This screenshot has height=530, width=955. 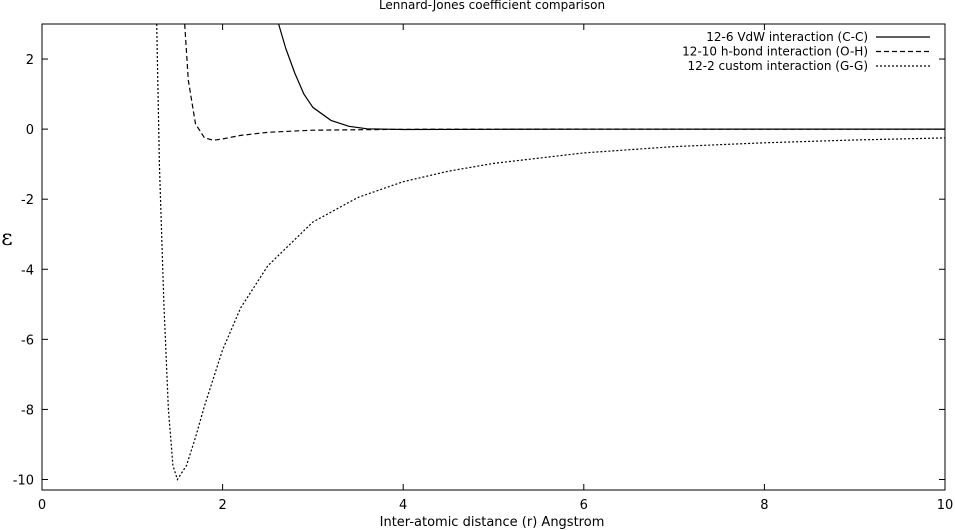 What do you see at coordinates (27, 340) in the screenshot?
I see `y-tick-label: -6` at bounding box center [27, 340].